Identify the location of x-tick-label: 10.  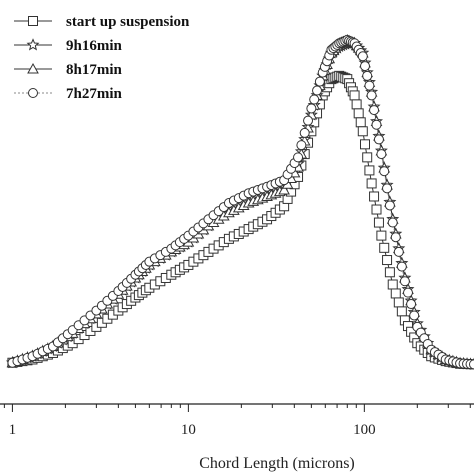
(188, 430).